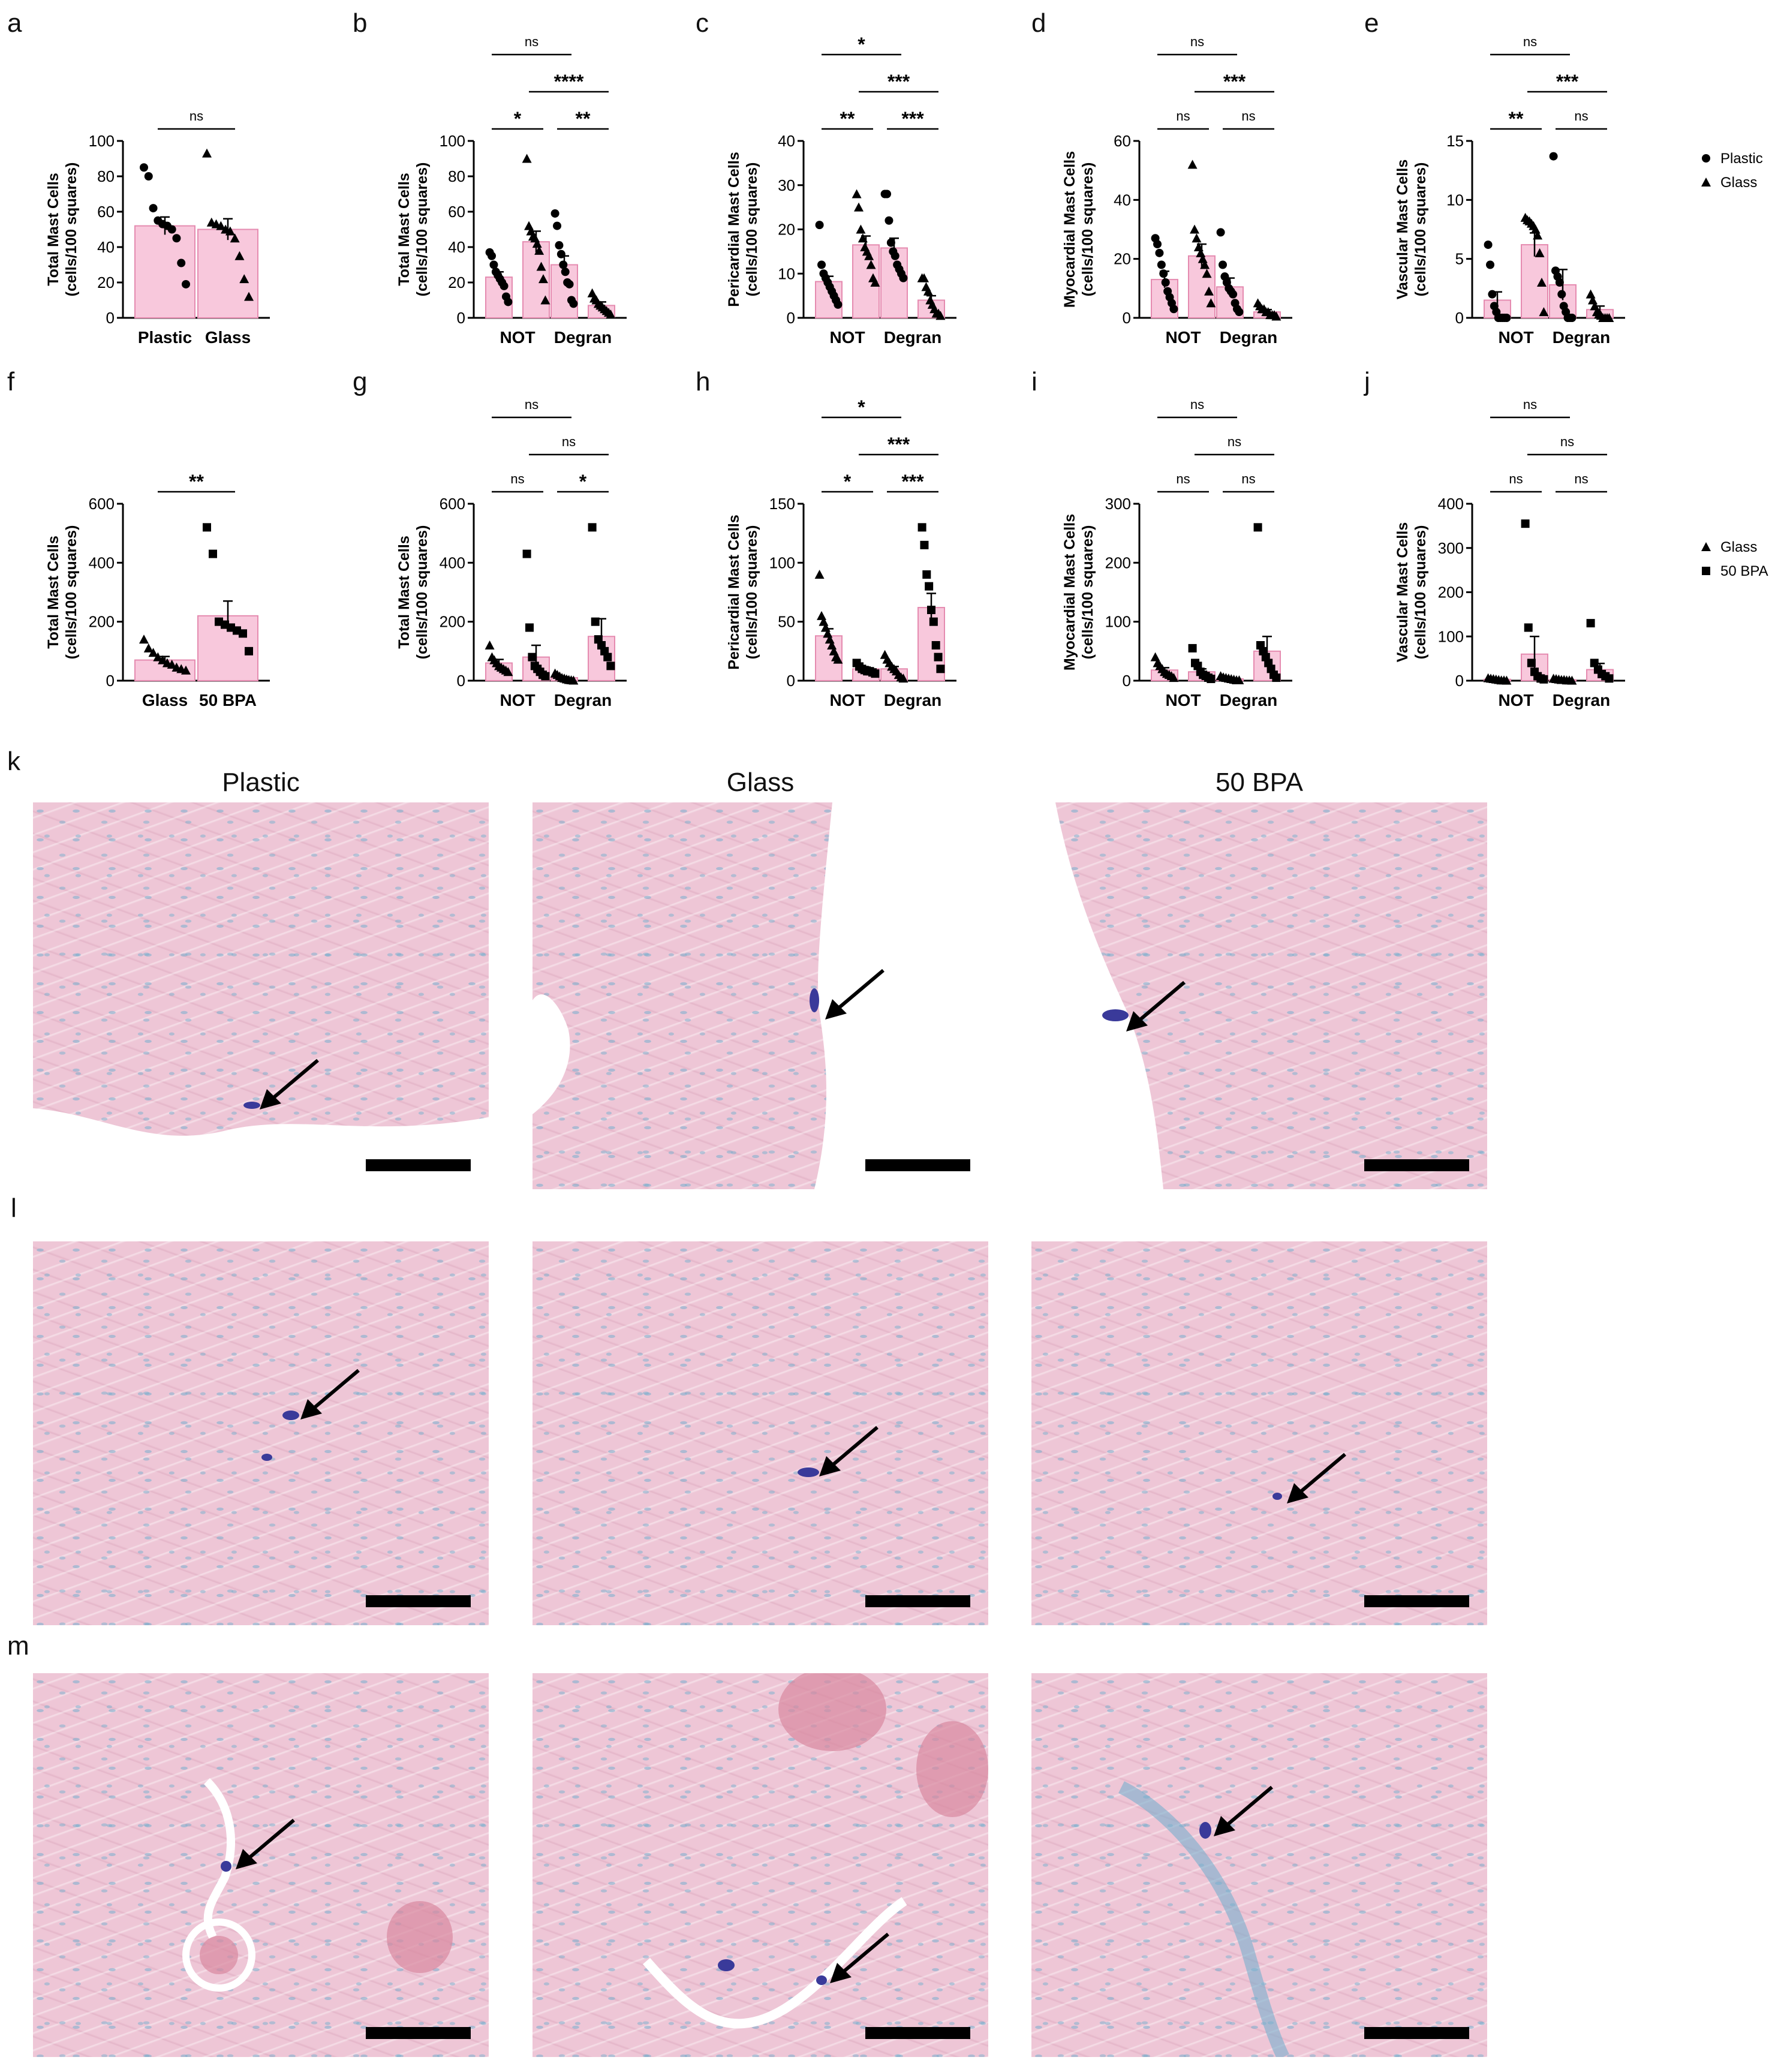  Describe the element at coordinates (62, 230) in the screenshot. I see `y-axis-label: Total Mast Cells(cells/100 squares)` at that location.